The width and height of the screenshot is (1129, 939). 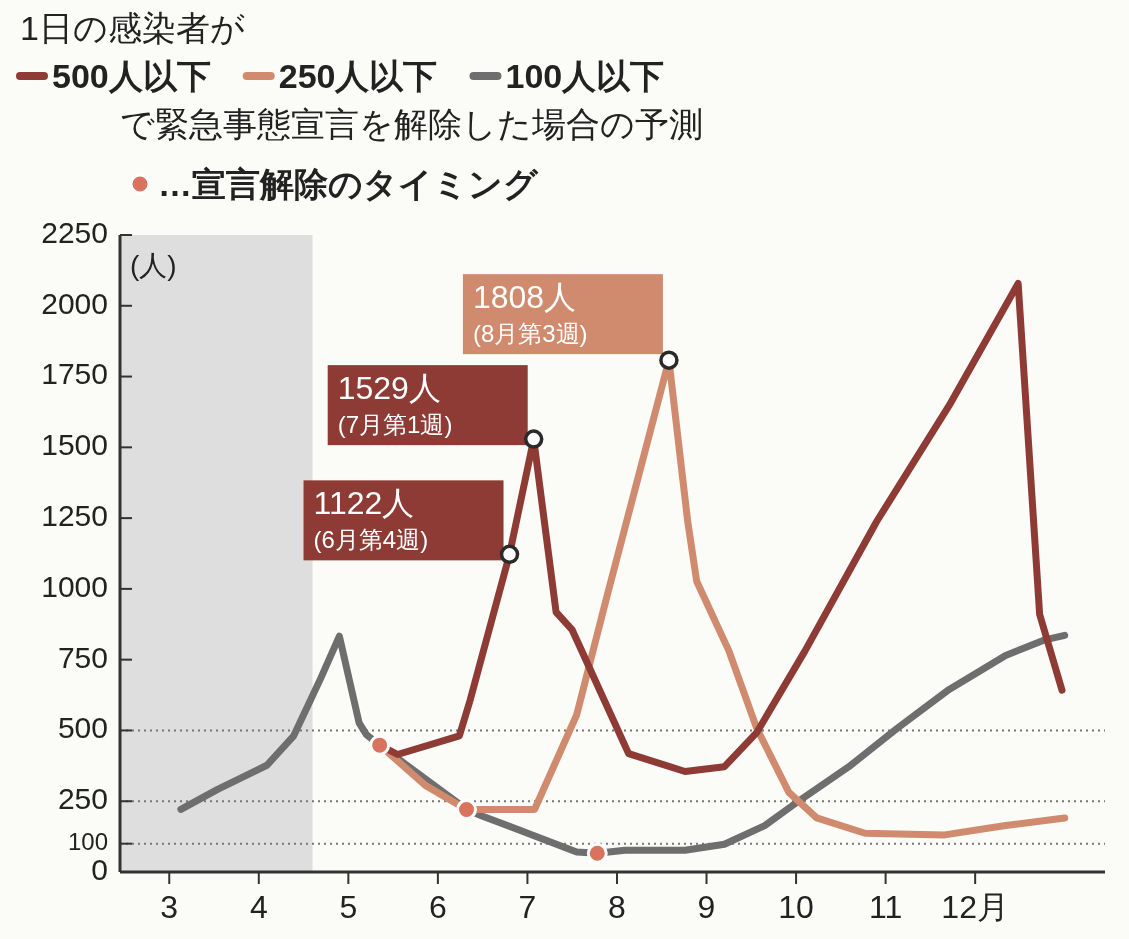 I want to click on x-tick-label: 4, so click(x=258, y=907).